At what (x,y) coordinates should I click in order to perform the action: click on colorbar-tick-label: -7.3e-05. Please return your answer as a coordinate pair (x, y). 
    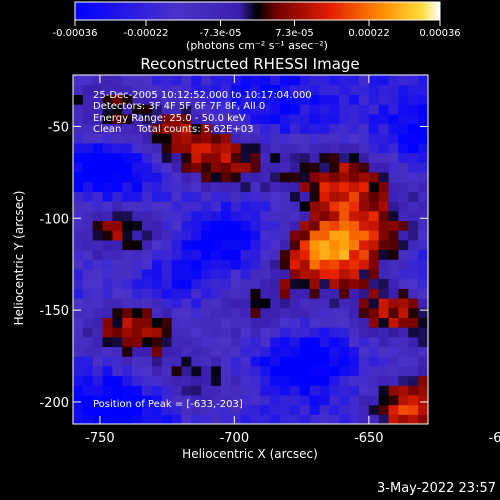
    Looking at the image, I should click on (220, 33).